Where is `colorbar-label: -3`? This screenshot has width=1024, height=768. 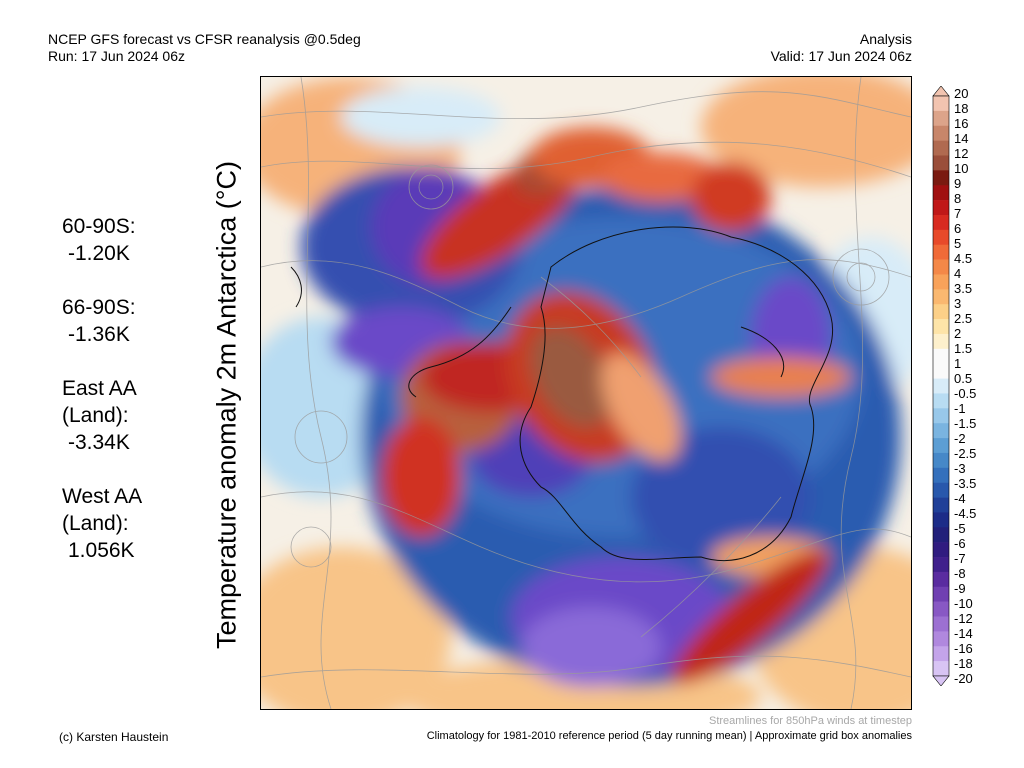 colorbar-label: -3 is located at coordinates (960, 468).